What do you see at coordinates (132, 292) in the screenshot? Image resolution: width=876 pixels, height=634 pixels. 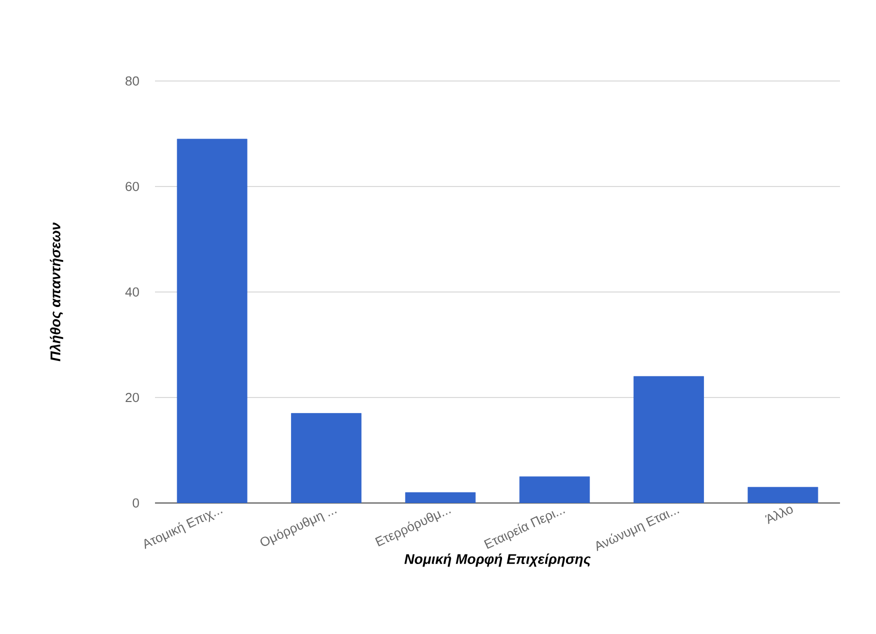 I see `y-tick-label: 40` at bounding box center [132, 292].